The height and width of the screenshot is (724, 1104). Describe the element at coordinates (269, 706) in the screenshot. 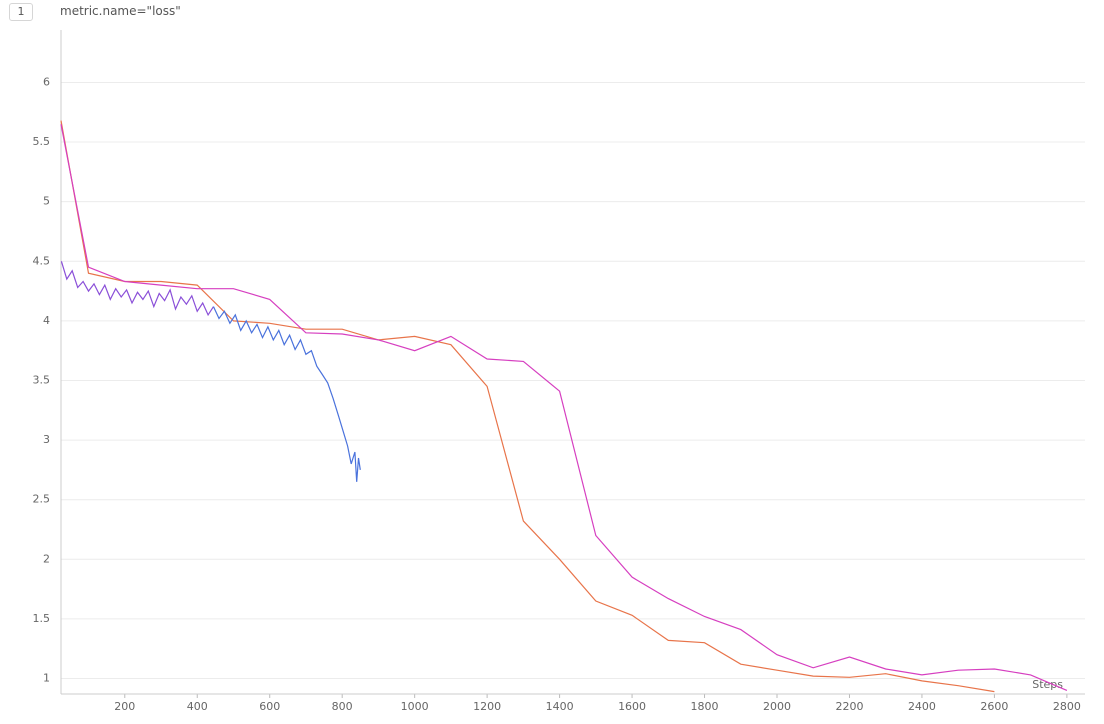

I see `x-tick-label: 600` at that location.